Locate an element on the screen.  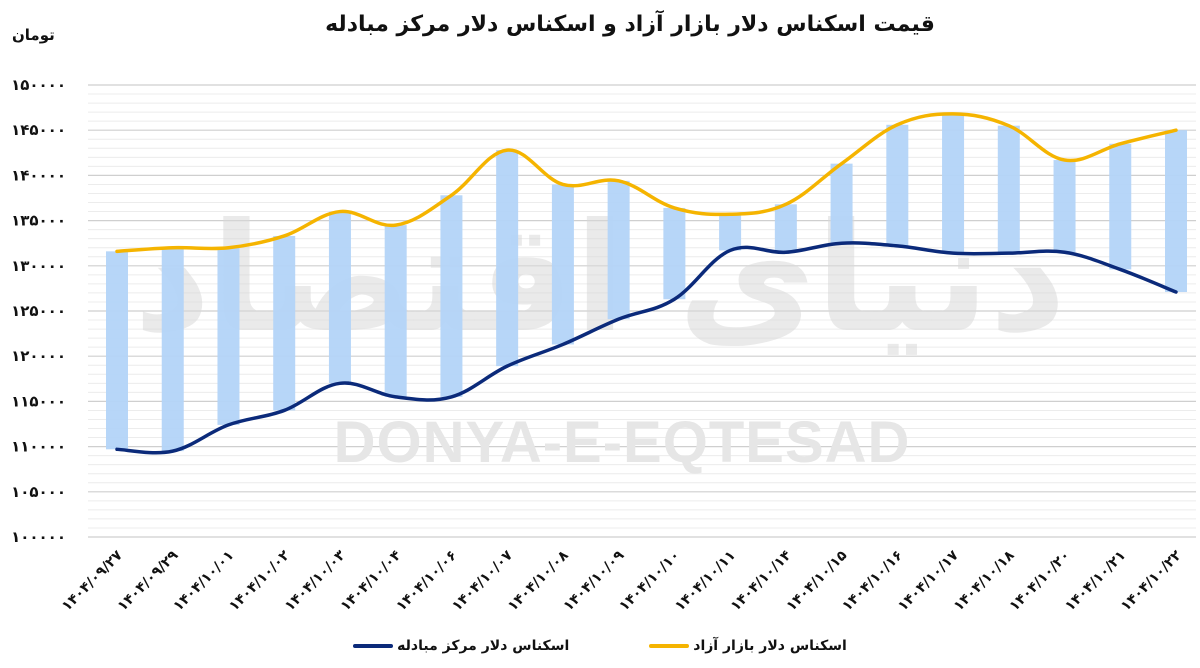
x-tick-label: ۱۴۰۴/۱۰/۲۲ is located at coordinates (1151, 580).